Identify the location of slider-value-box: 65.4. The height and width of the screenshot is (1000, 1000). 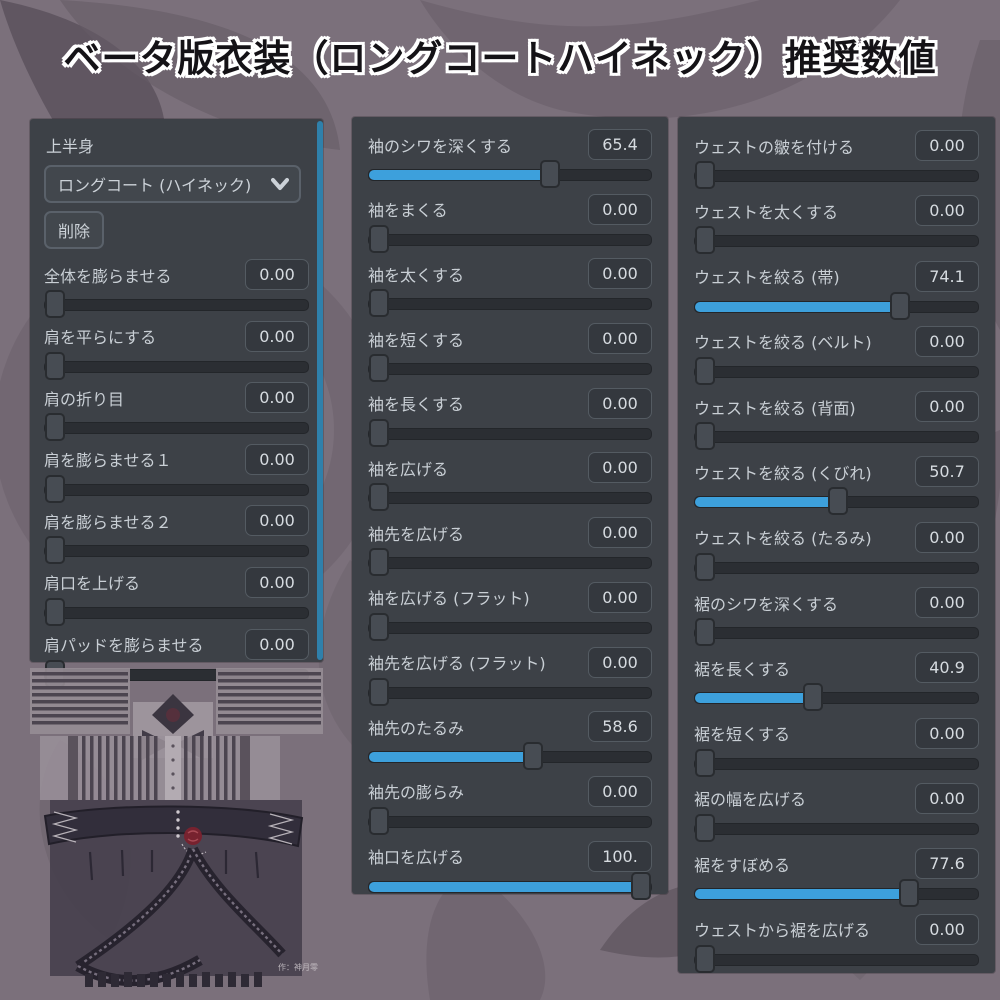
(620, 144).